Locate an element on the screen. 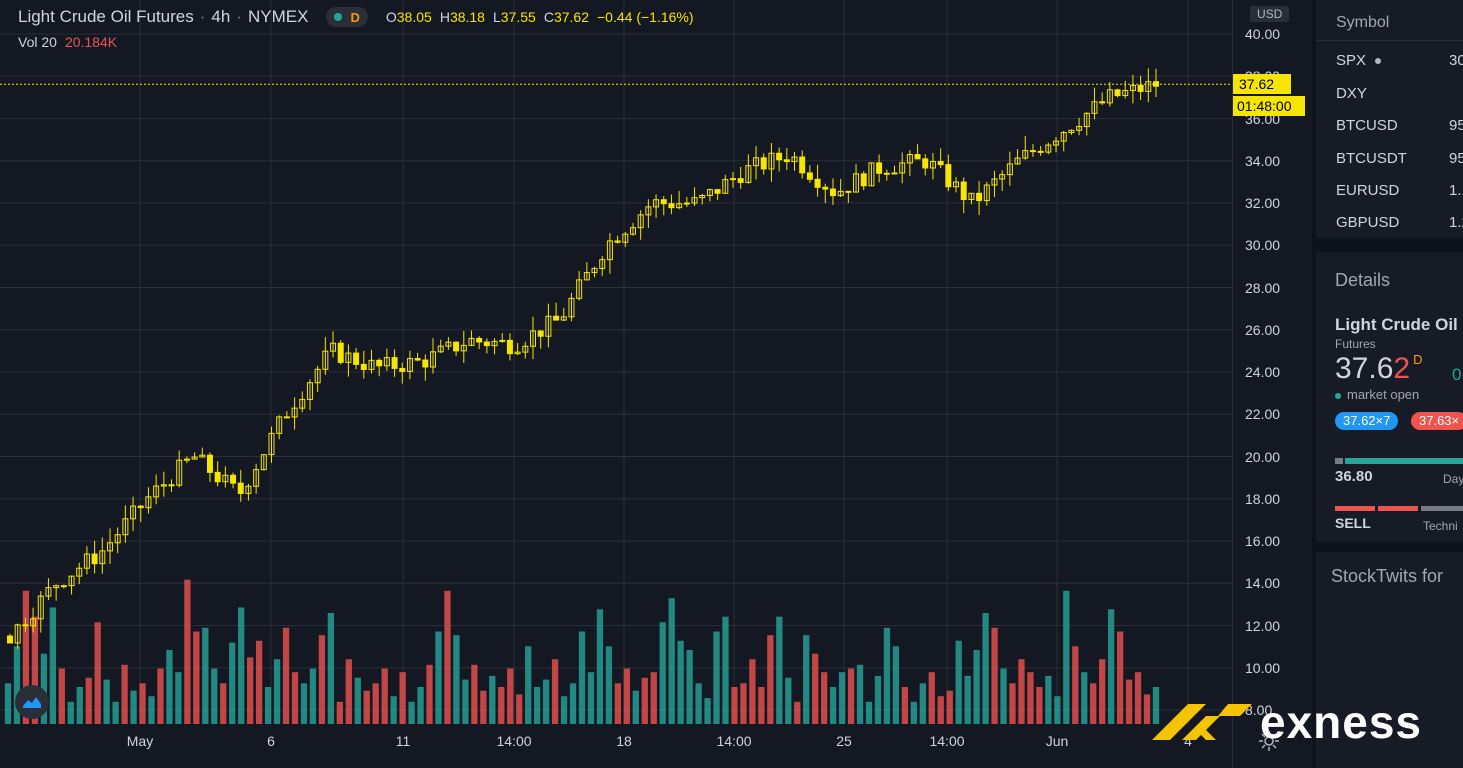 This screenshot has width=1463, height=768. day-range-label: Day is located at coordinates (1453, 479).